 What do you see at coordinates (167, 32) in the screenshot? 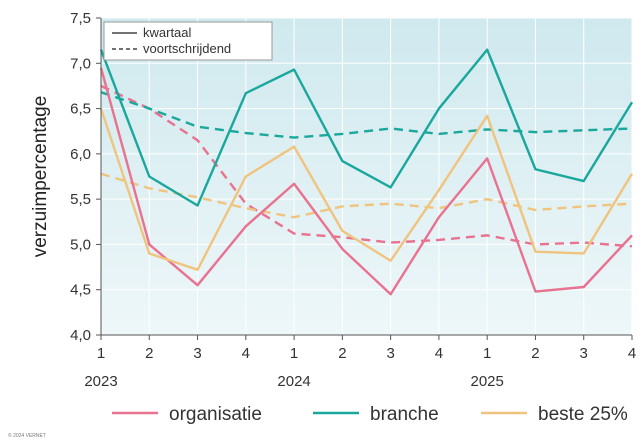
I see `legend-label-solid: kwartaal` at bounding box center [167, 32].